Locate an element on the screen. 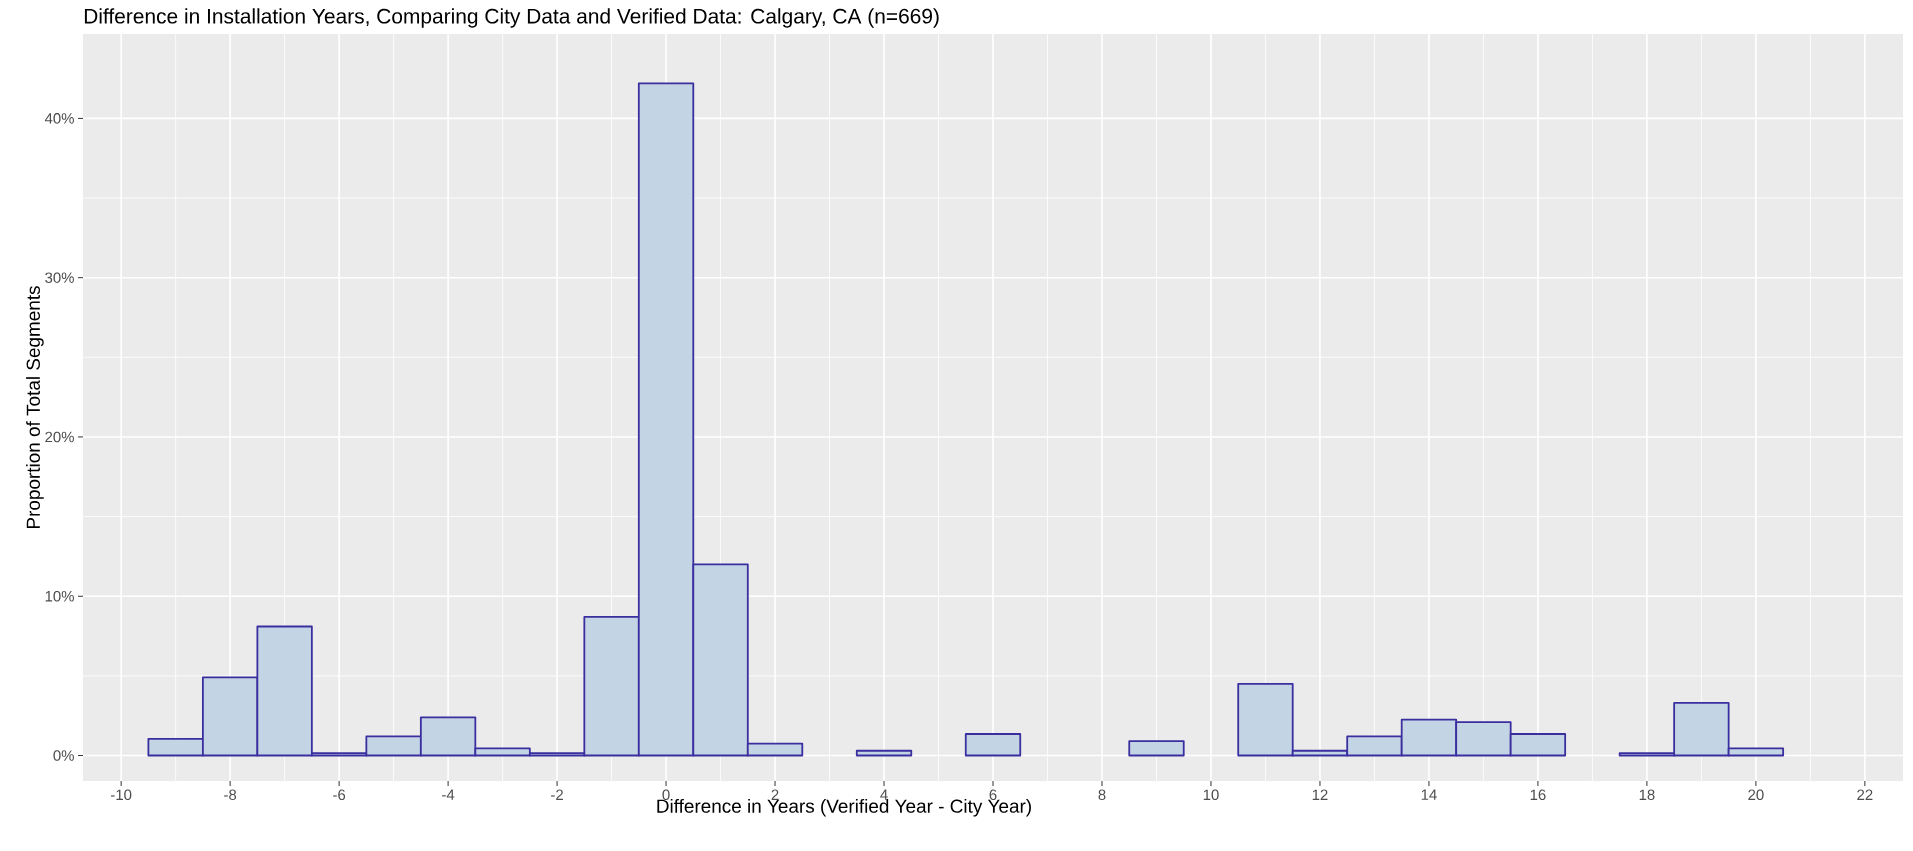 The image size is (1913, 851). y-tick-label: 10% is located at coordinates (59, 596).